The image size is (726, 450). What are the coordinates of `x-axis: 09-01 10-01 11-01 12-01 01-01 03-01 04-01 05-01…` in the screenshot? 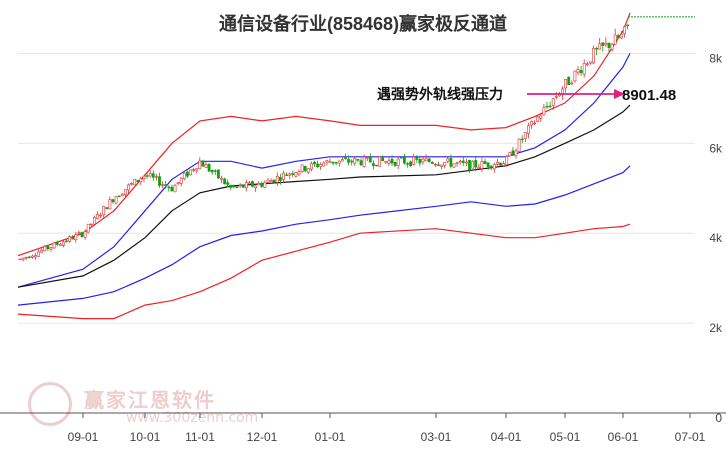 It's located at (363, 428).